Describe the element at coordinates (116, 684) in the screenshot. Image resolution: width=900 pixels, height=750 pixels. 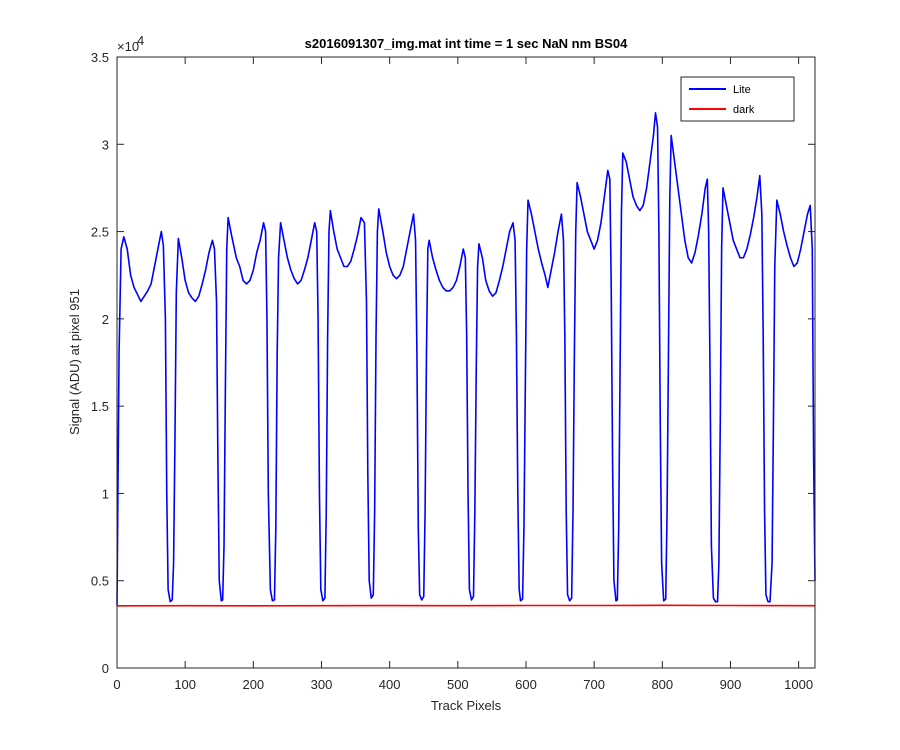
I see `x-tick-label: 0` at that location.